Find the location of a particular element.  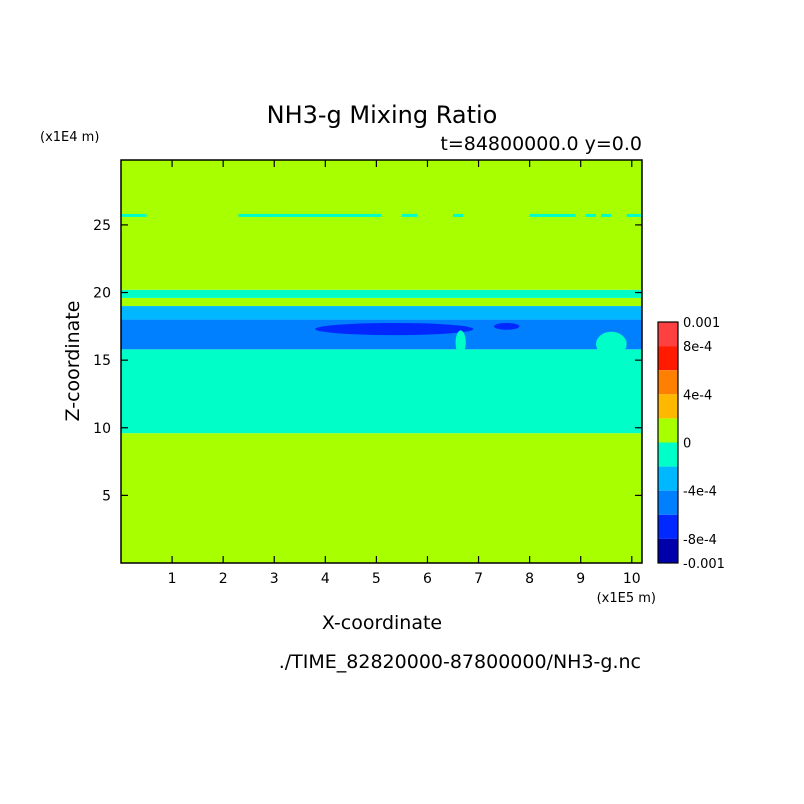

chart-subtitle: t=84800000.0 y=0.0 is located at coordinates (541, 144).